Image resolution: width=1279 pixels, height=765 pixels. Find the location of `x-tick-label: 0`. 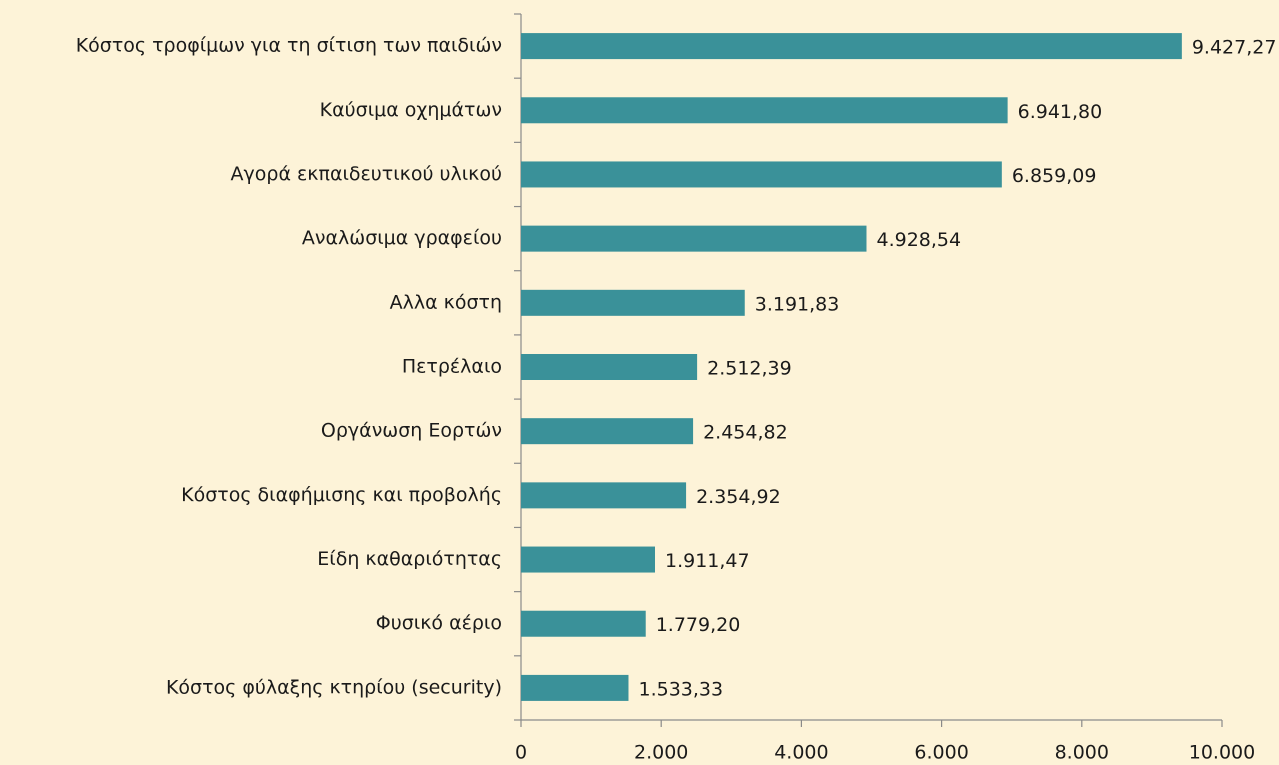

x-tick-label: 0 is located at coordinates (521, 753).